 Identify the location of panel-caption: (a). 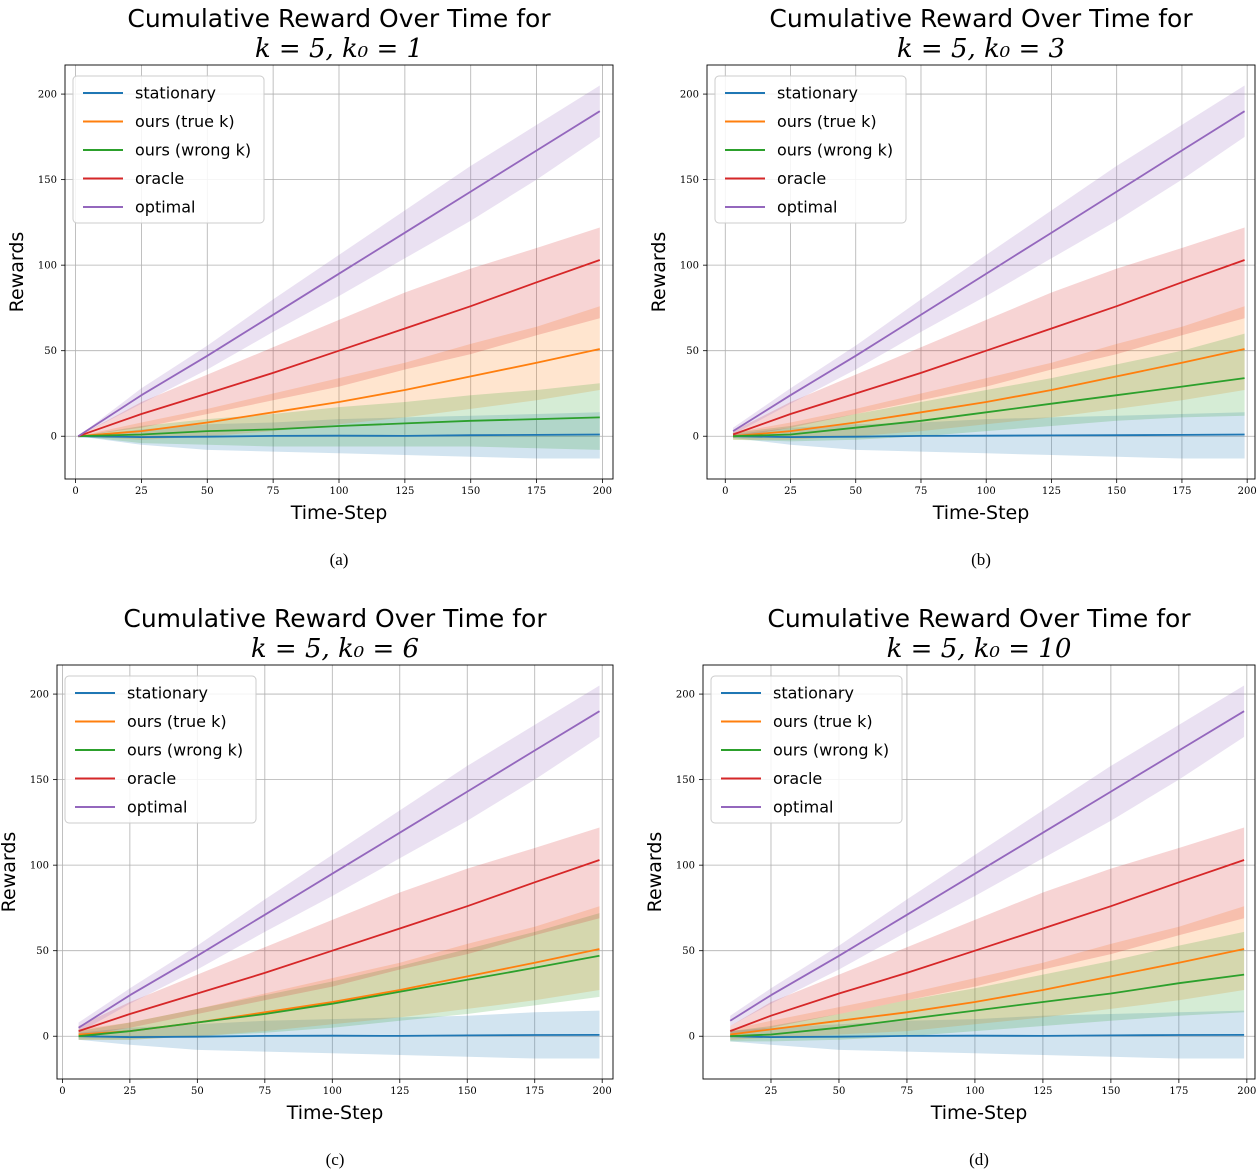
(339, 559).